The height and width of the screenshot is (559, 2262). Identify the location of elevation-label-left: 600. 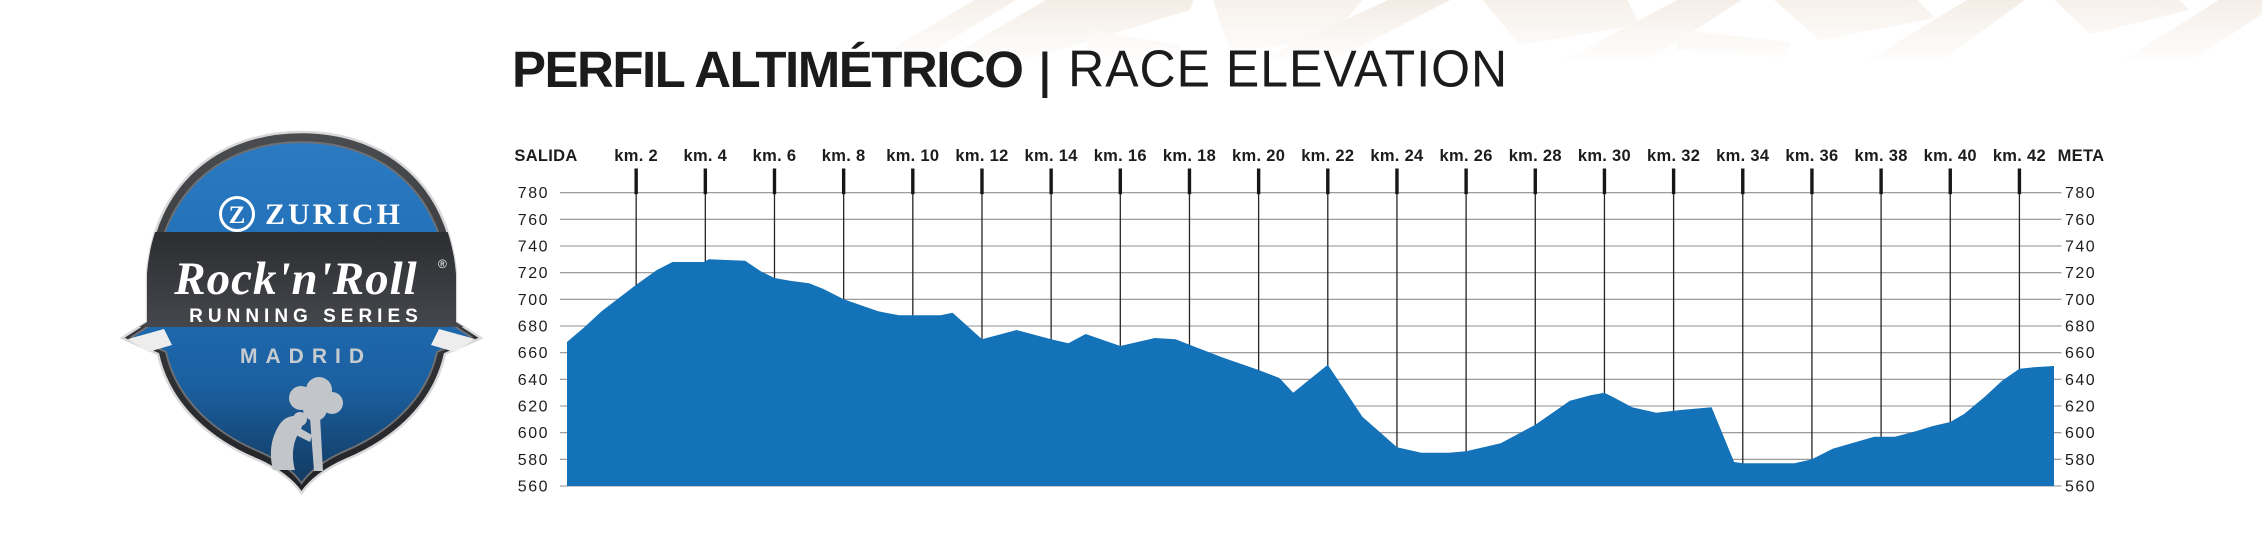
(533, 433).